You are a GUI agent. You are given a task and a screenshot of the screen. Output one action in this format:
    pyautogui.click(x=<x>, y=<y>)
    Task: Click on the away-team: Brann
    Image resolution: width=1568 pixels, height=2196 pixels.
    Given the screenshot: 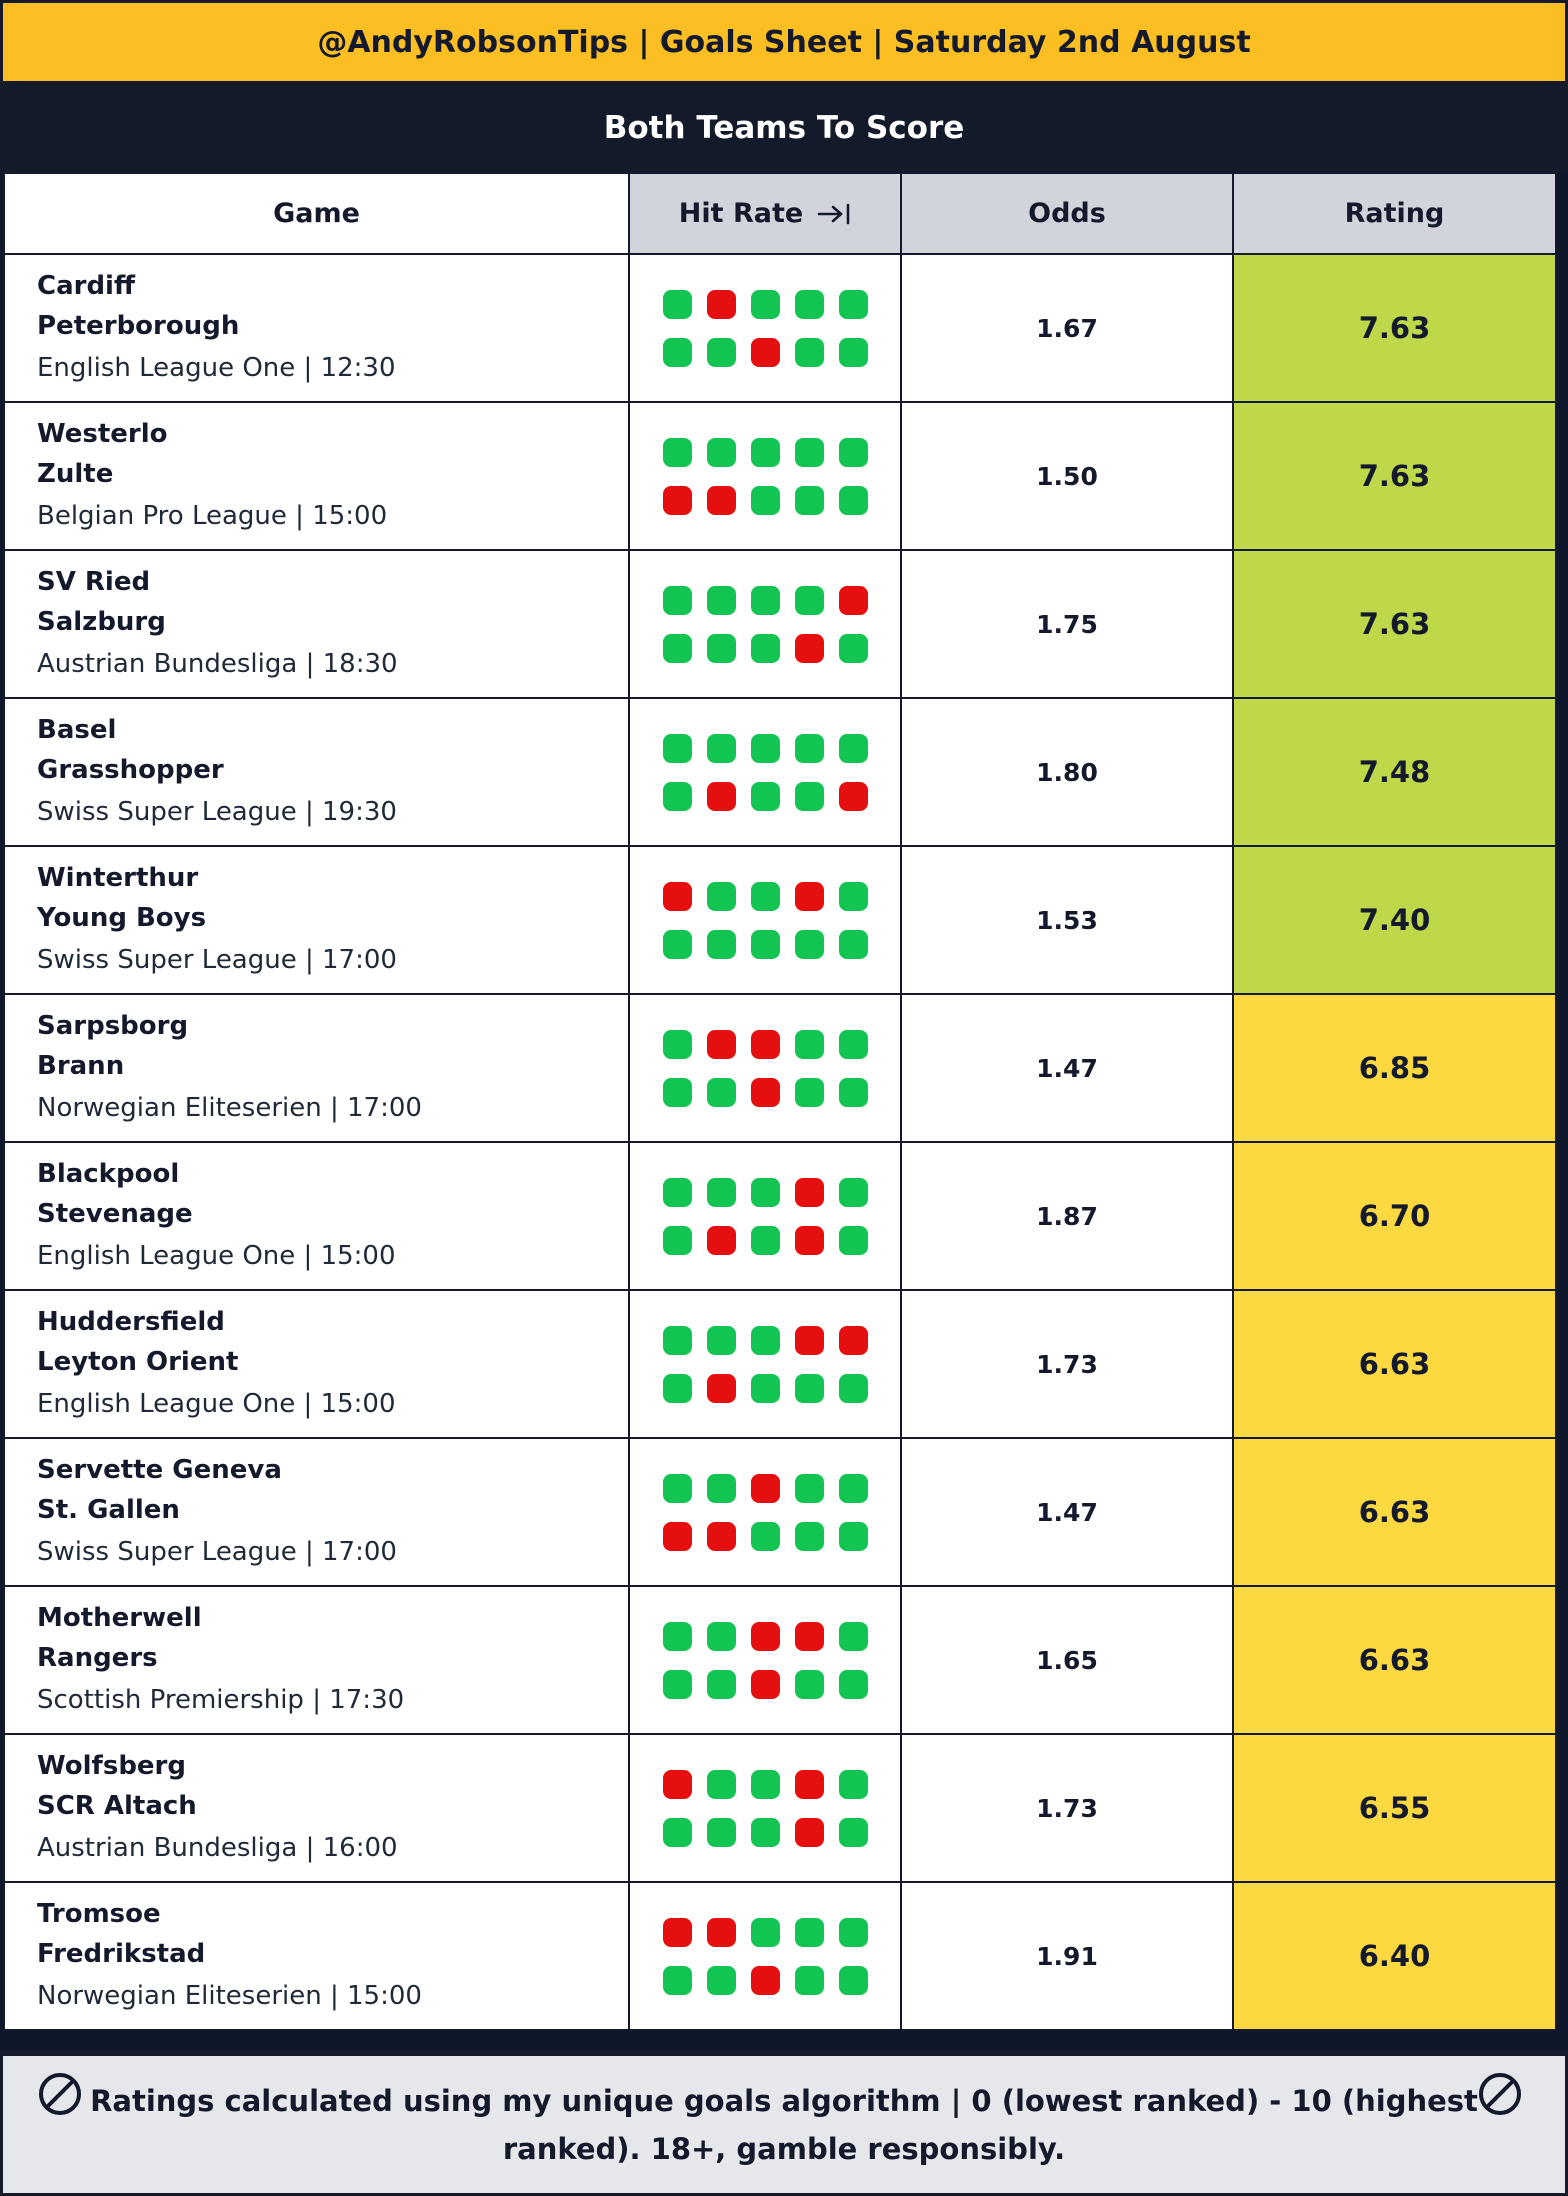 What is the action you would take?
    pyautogui.click(x=81, y=1066)
    